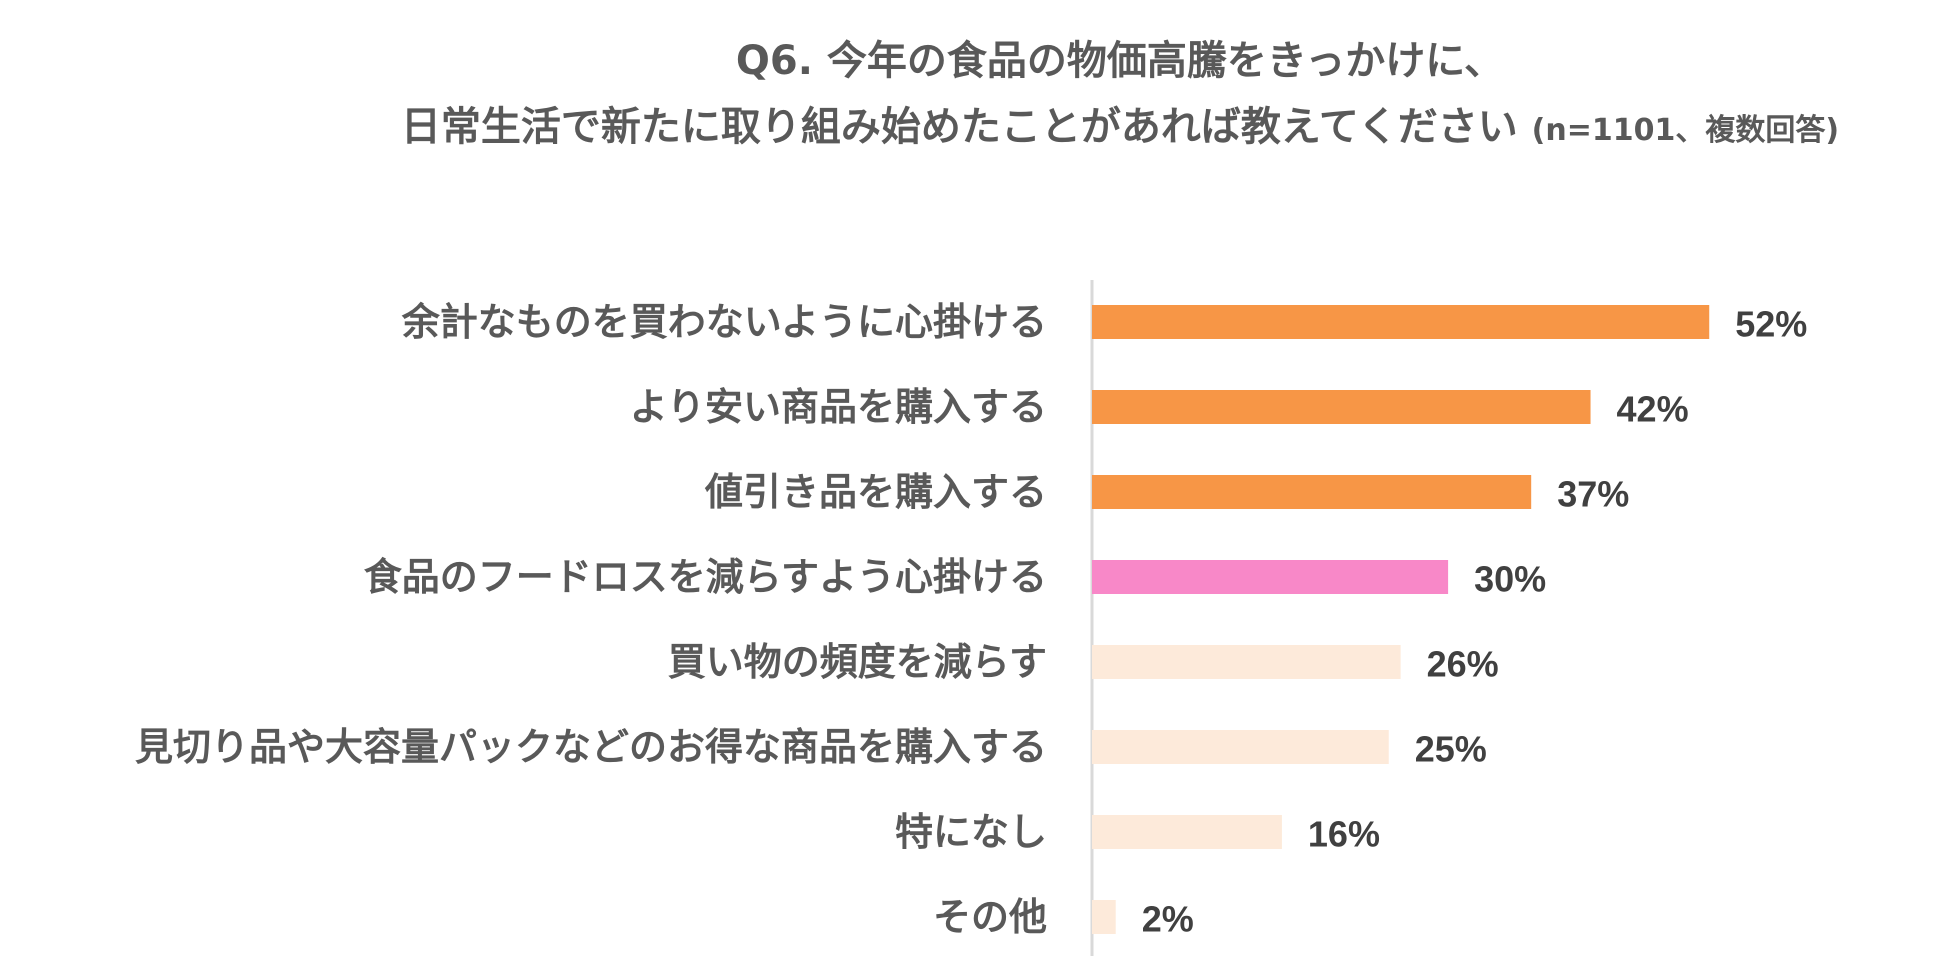 The width and height of the screenshot is (1950, 956). What do you see at coordinates (971, 832) in the screenshot?
I see `category-label-7: 特になし` at bounding box center [971, 832].